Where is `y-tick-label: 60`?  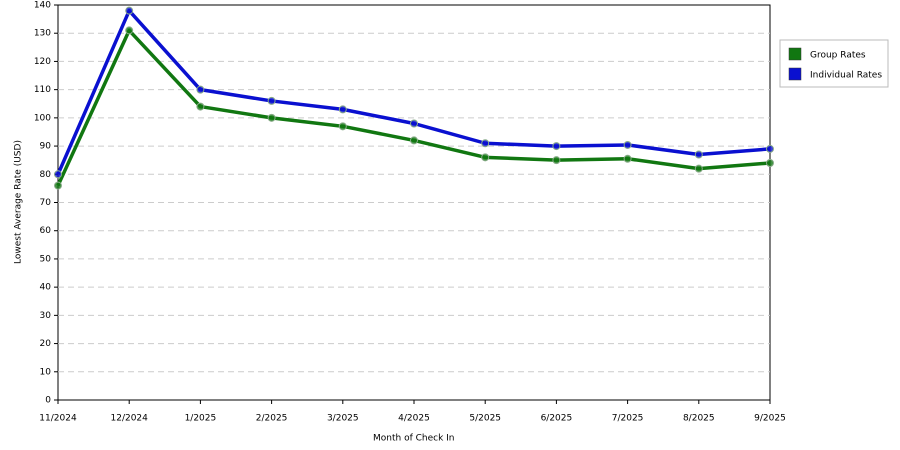
y-tick-label: 60 is located at coordinates (46, 231).